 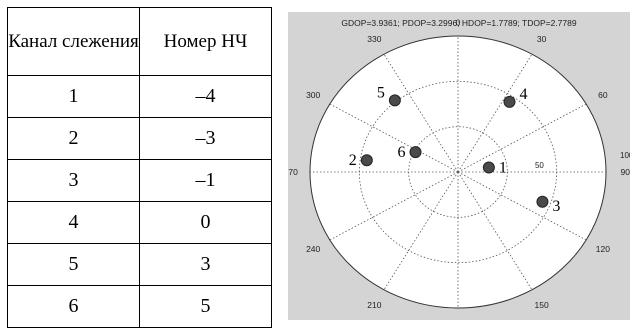 I want to click on nc-number-cell: –4, so click(x=205, y=96).